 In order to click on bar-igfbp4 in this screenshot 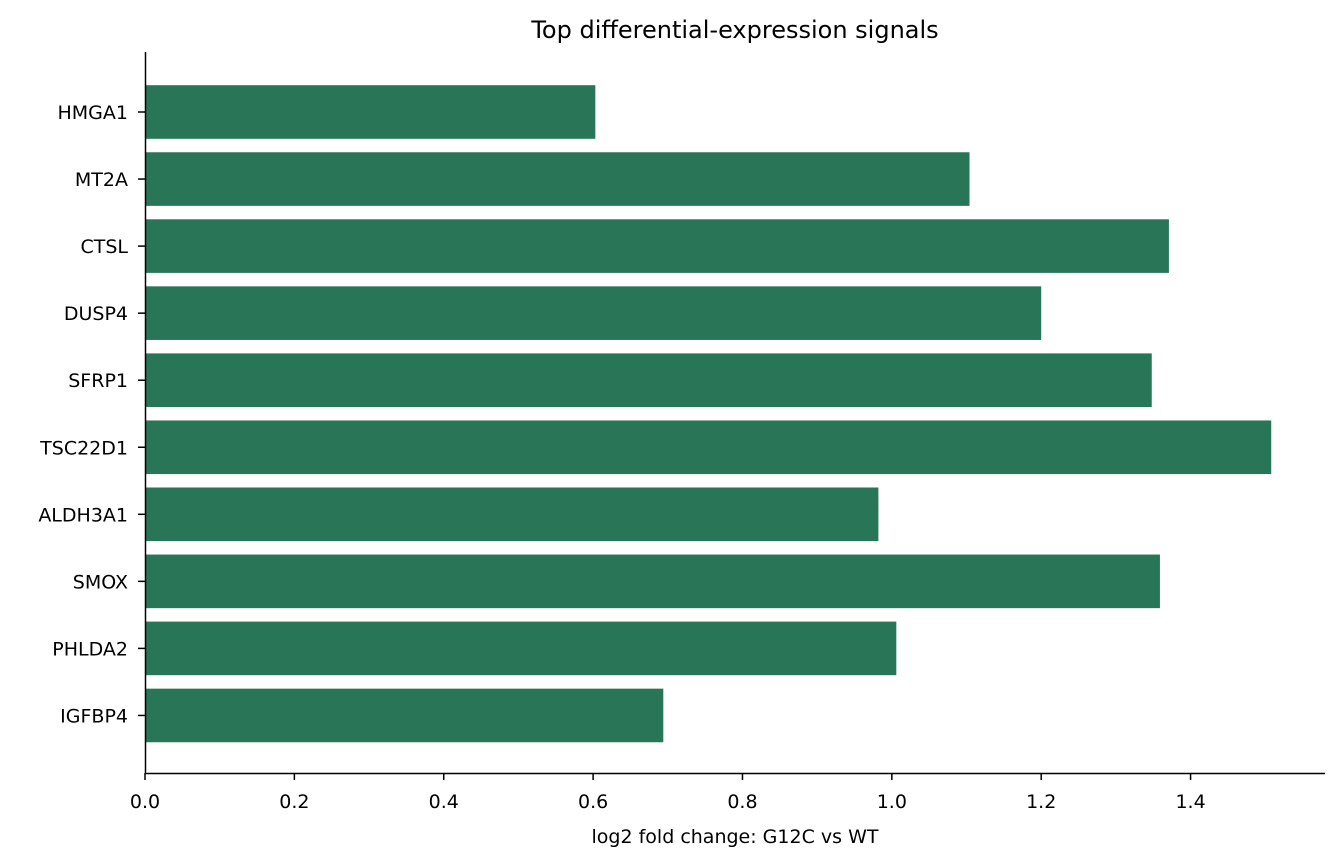, I will do `click(404, 715)`.